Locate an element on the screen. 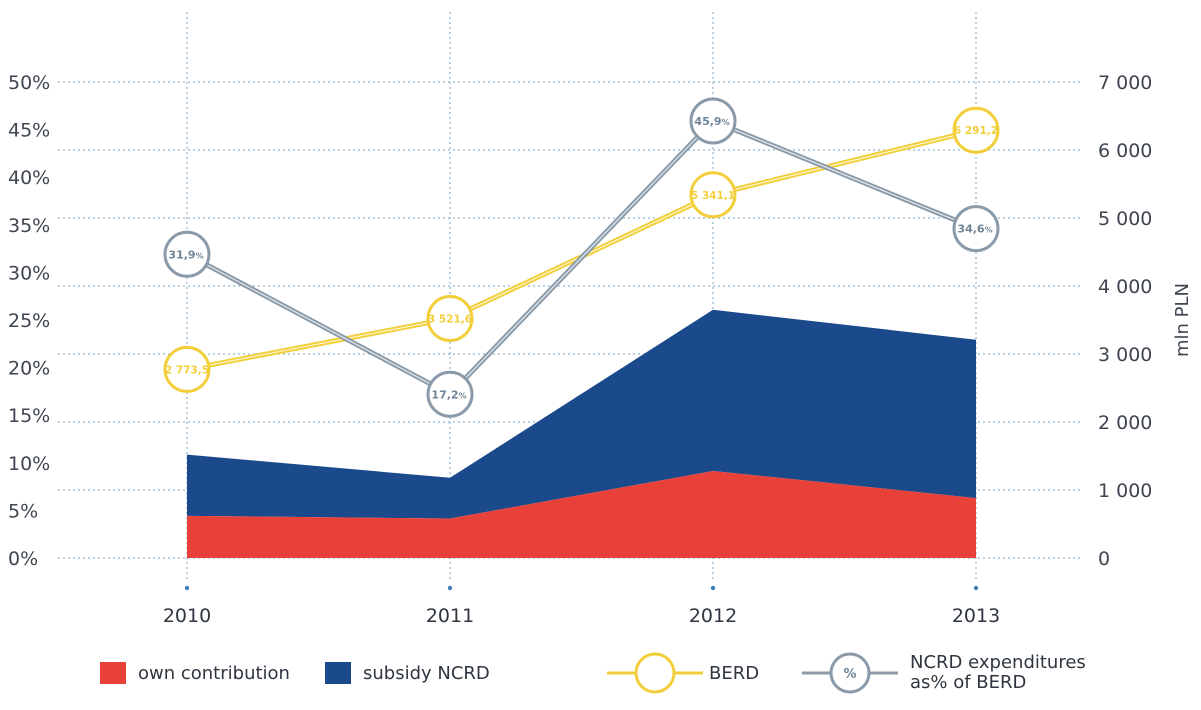  legend-label-ncrd-percent: NCRD expenditures as% of BERD is located at coordinates (998, 673).